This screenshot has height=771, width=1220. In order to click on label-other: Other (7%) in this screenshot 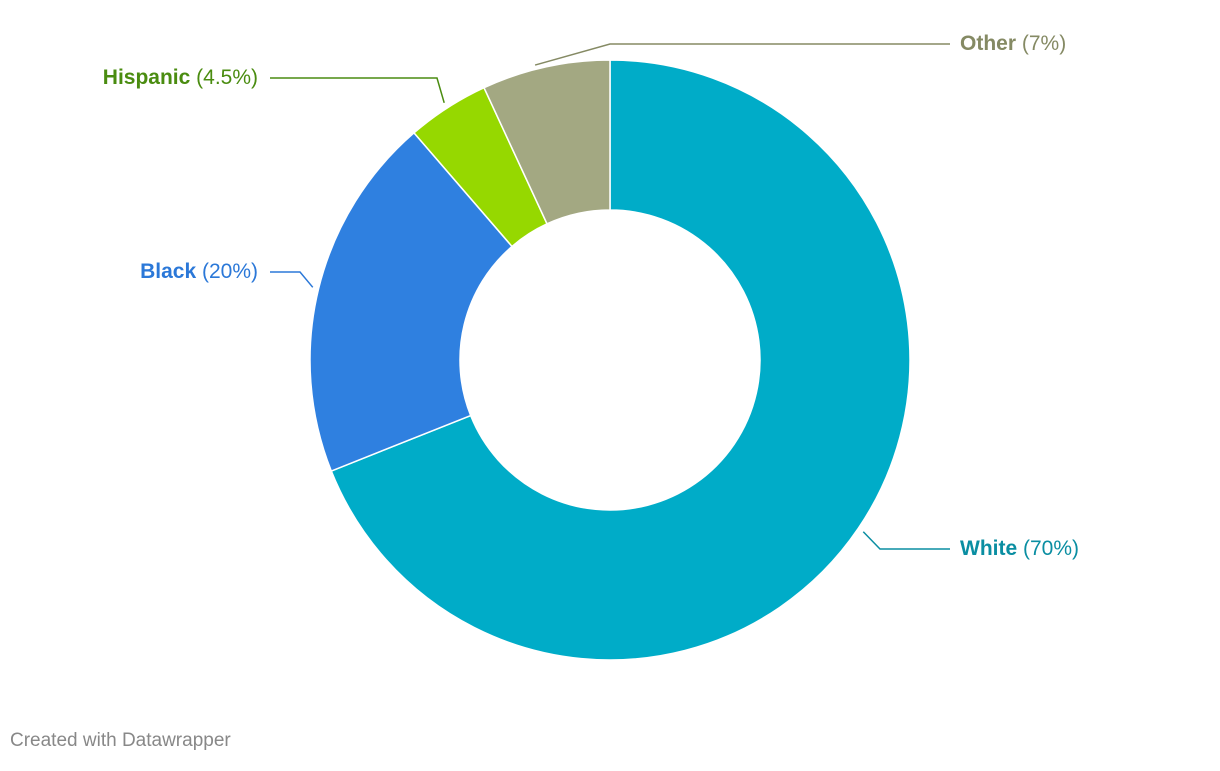, I will do `click(1013, 43)`.